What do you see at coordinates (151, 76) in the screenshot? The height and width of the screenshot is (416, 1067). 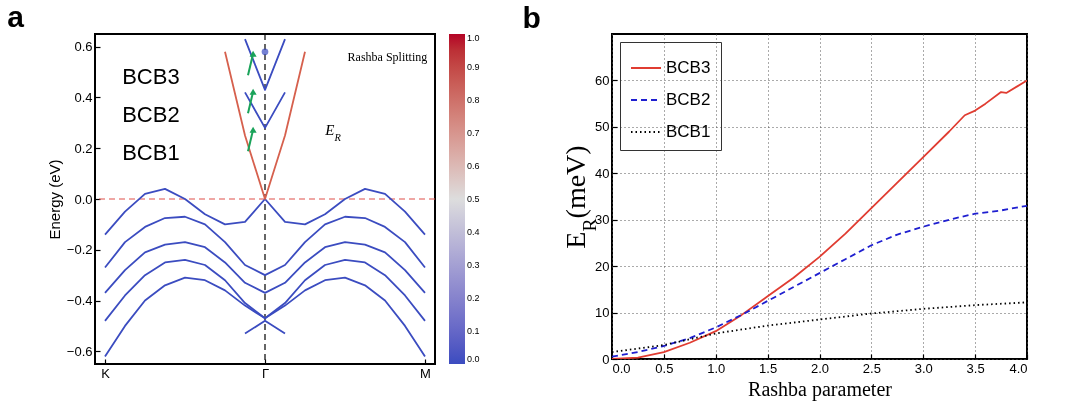 I see `annotation: BCB3` at bounding box center [151, 76].